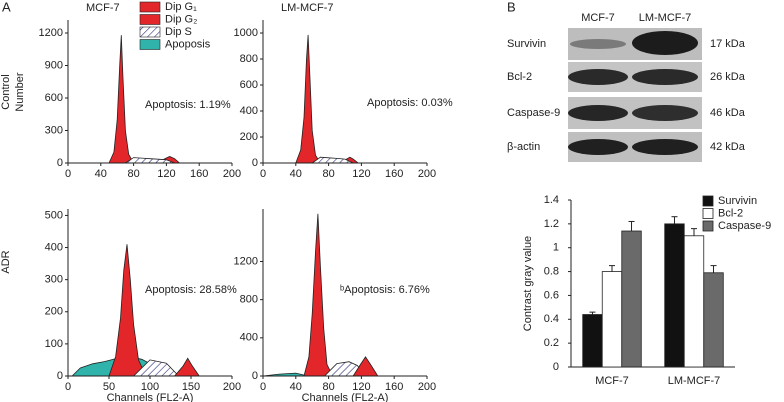  Describe the element at coordinates (109, 387) in the screenshot. I see `x-tick-label: 50` at that location.